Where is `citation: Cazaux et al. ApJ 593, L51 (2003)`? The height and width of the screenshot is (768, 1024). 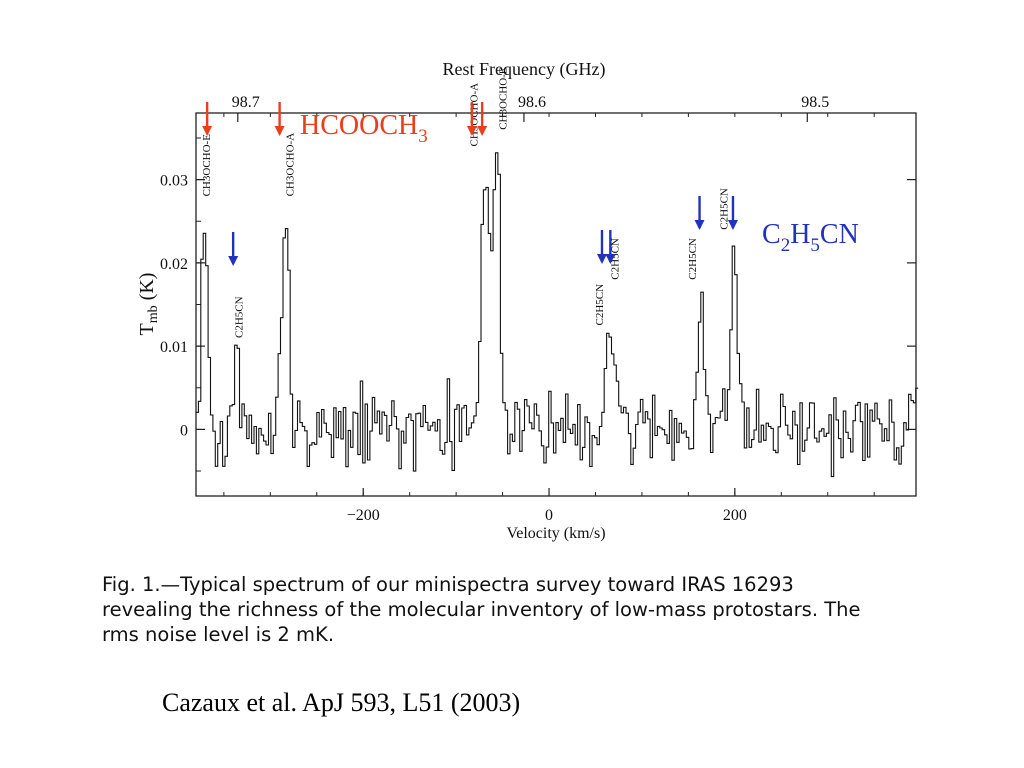
citation: Cazaux et al. ApJ 593, L51 (2003) is located at coordinates (341, 702).